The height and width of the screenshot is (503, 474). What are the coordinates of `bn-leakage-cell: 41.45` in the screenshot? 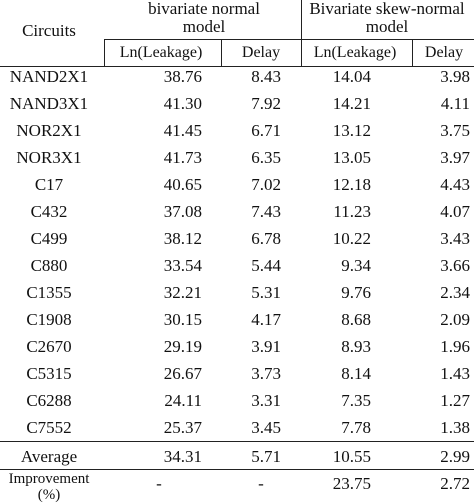 It's located at (182, 130).